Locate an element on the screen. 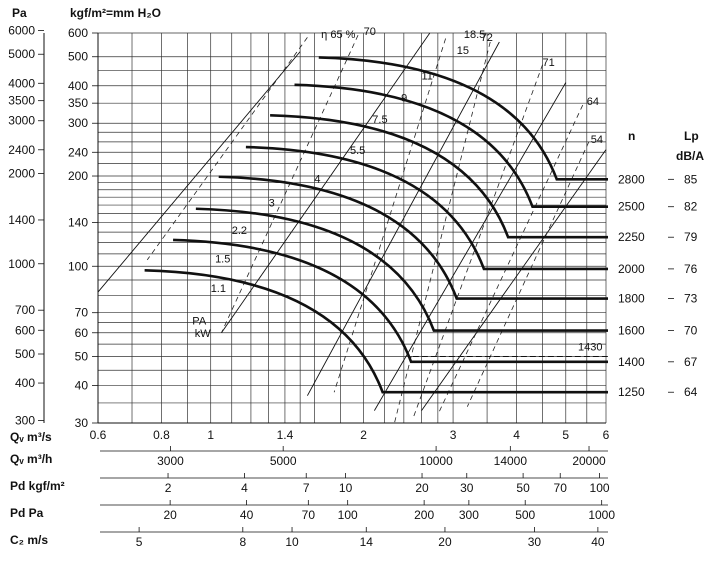 The image size is (712, 570). system-line is located at coordinates (199, 172).